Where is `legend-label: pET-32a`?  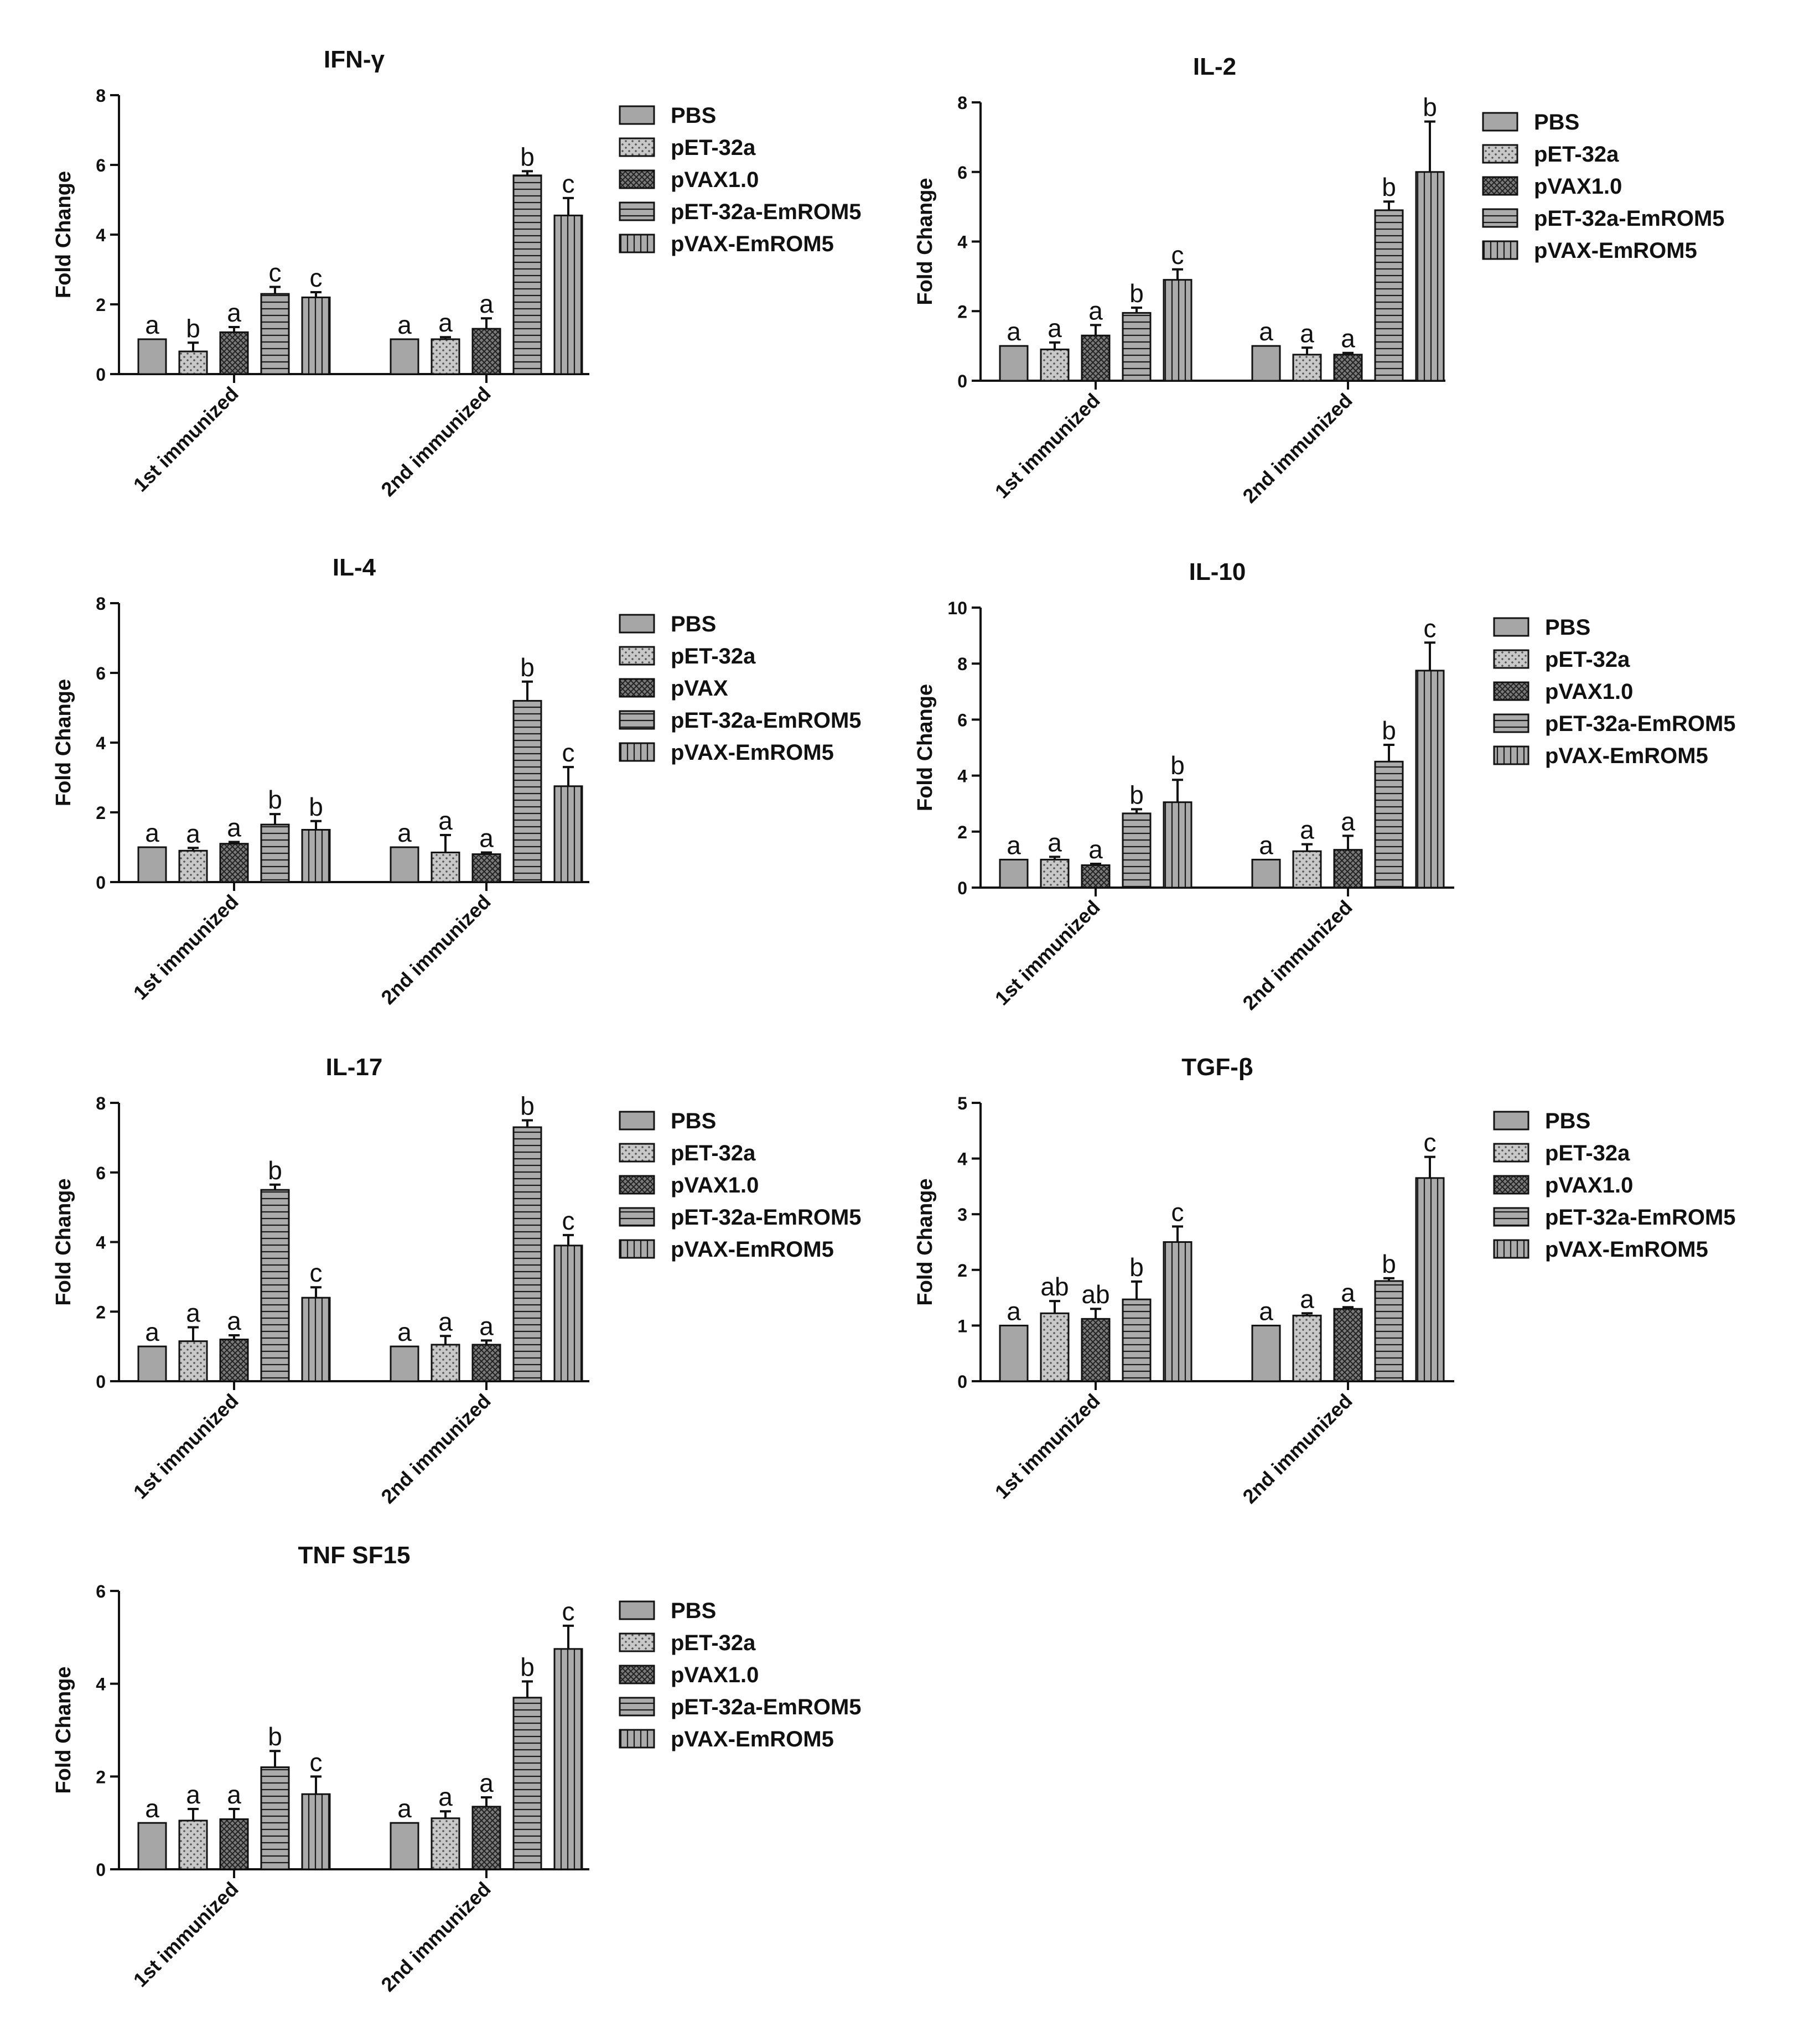
legend-label: pET-32a is located at coordinates (713, 656).